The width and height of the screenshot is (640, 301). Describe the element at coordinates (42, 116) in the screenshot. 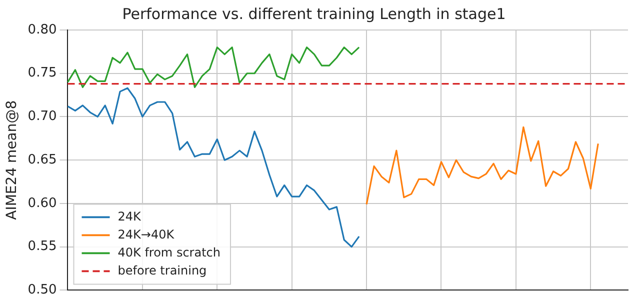

I see `y-tick-label: 0.70` at that location.